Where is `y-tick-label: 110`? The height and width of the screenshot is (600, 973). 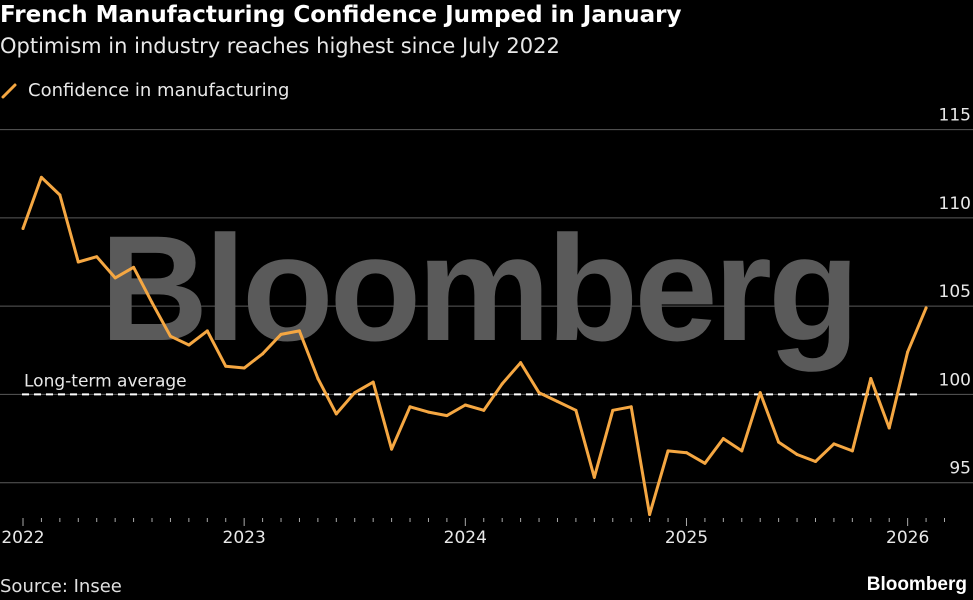
y-tick-label: 110 is located at coordinates (955, 204).